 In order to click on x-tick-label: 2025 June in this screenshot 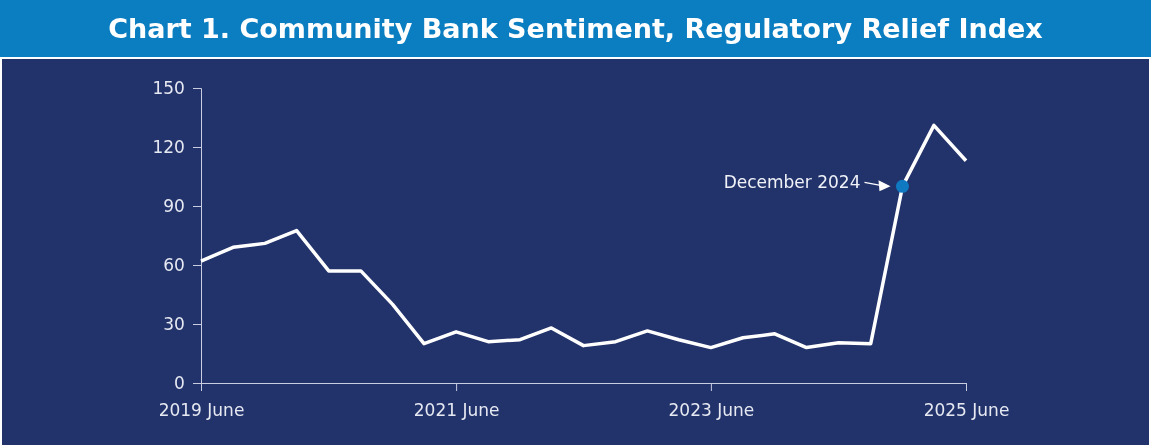, I will do `click(966, 410)`.